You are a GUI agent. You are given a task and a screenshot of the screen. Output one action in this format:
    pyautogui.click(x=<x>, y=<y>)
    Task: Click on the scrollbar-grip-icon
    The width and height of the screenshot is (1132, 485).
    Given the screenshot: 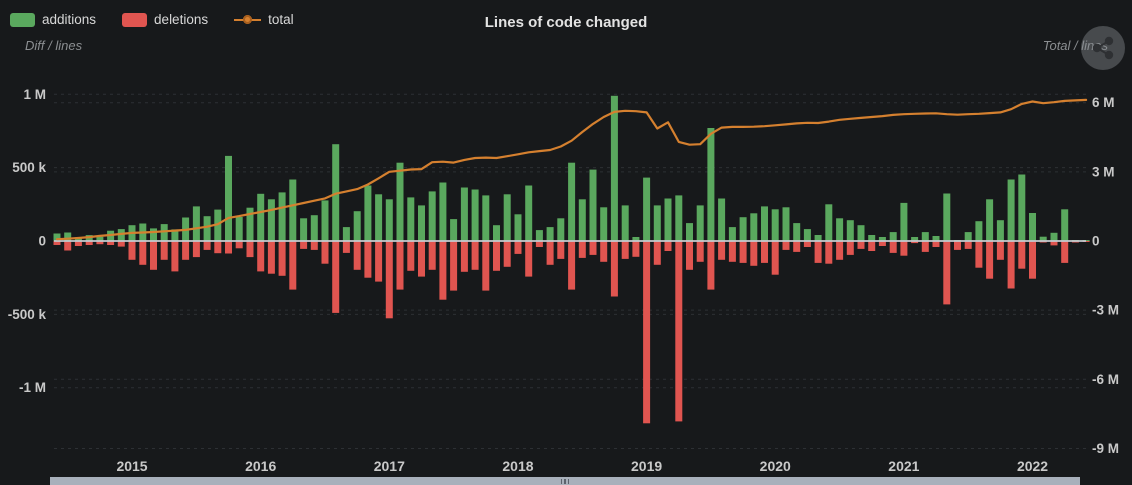 What is the action you would take?
    pyautogui.click(x=565, y=481)
    